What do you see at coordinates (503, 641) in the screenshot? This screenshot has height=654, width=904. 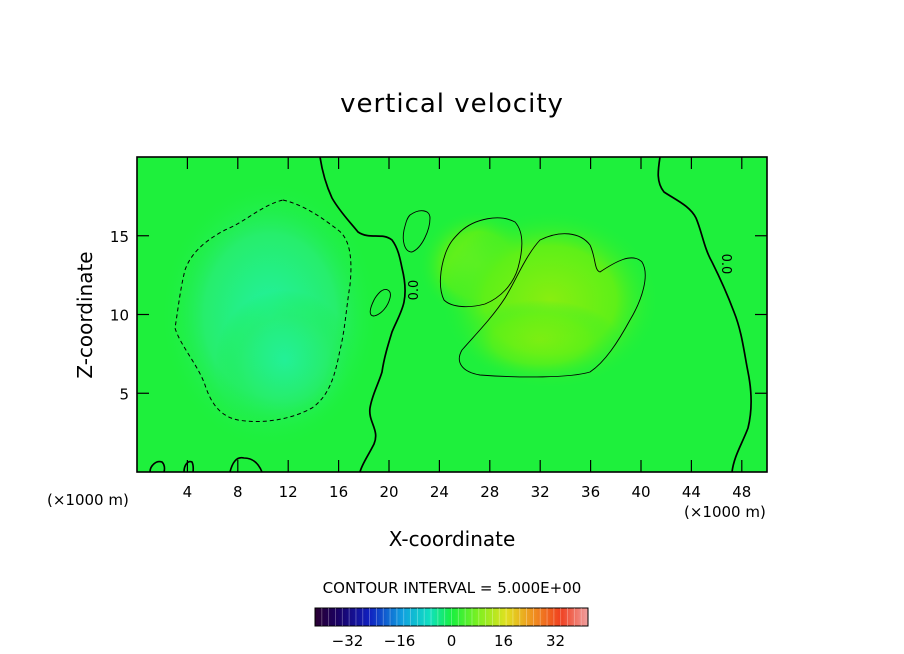 I see `colorbar-tick-label: 16` at bounding box center [503, 641].